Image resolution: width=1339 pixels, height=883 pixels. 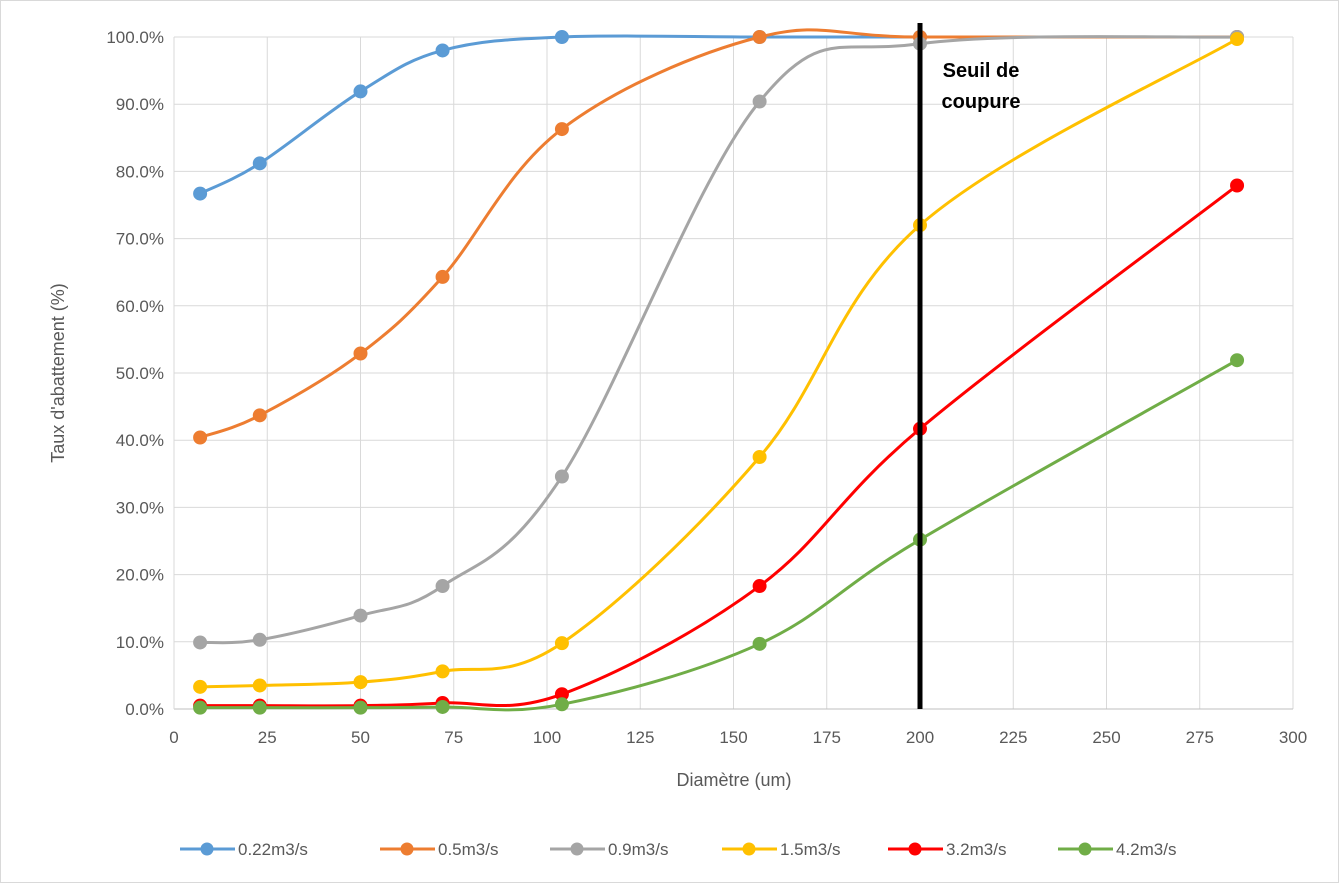 What do you see at coordinates (58, 373) in the screenshot?
I see `y-axis-title: Taux d'abattement (%)` at bounding box center [58, 373].